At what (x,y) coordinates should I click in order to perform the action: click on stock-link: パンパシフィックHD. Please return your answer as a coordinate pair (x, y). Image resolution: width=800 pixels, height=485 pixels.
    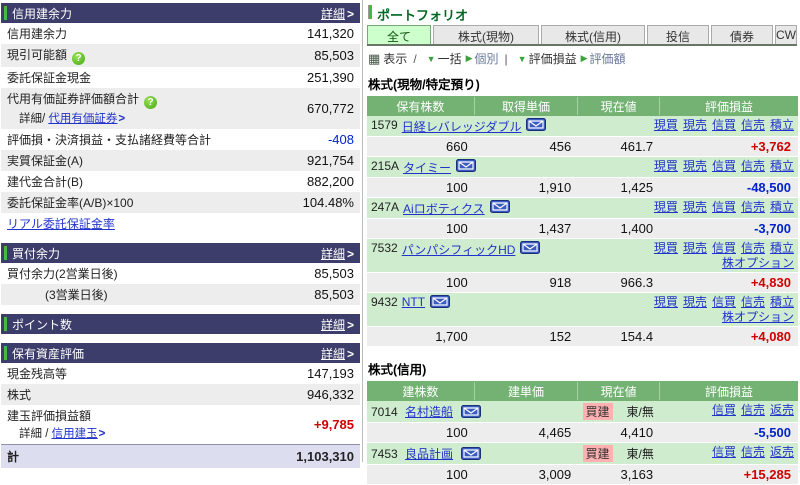
    Looking at the image, I should click on (458, 250).